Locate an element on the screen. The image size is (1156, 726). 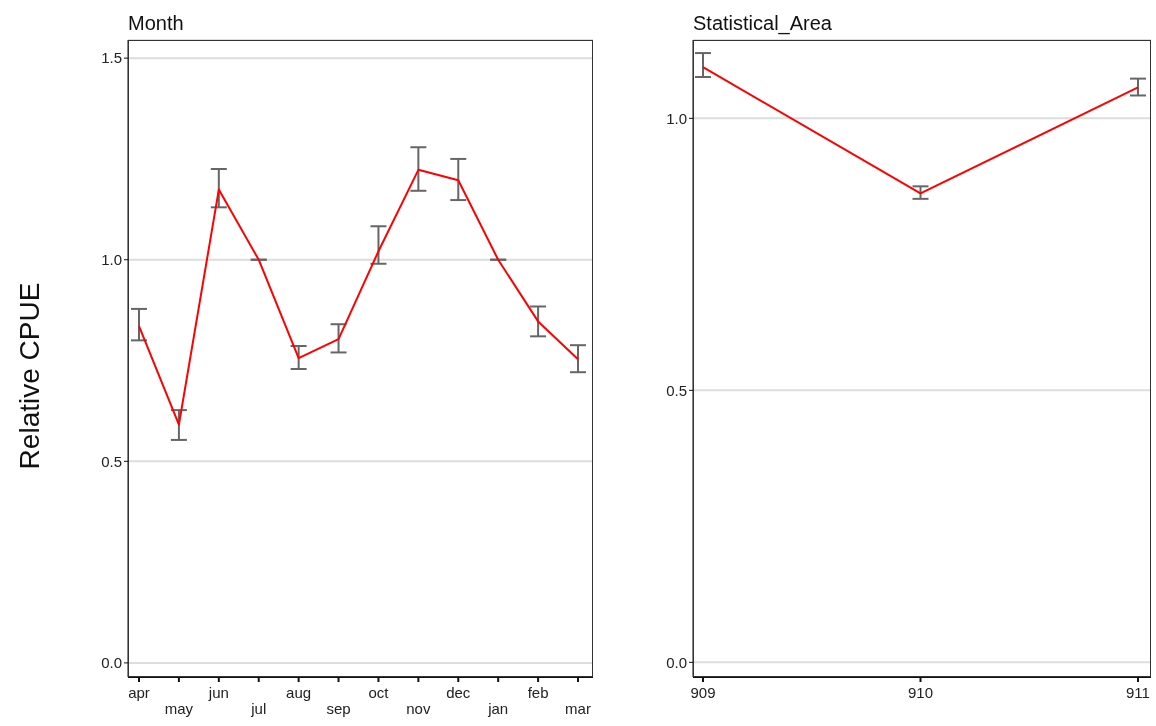
chart-title: Statistical_Area is located at coordinates (762, 23).